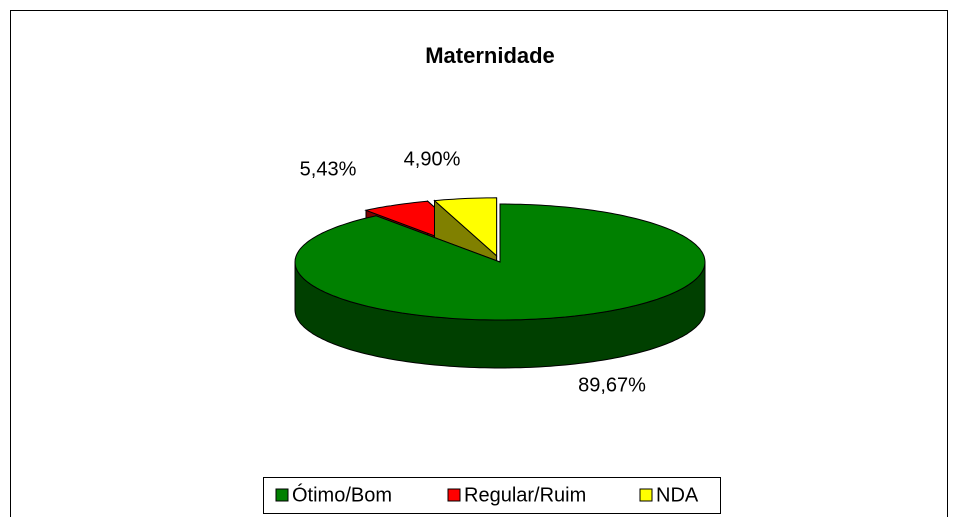 Image resolution: width=957 pixels, height=517 pixels. What do you see at coordinates (328, 169) in the screenshot?
I see `data-label: 5,43%` at bounding box center [328, 169].